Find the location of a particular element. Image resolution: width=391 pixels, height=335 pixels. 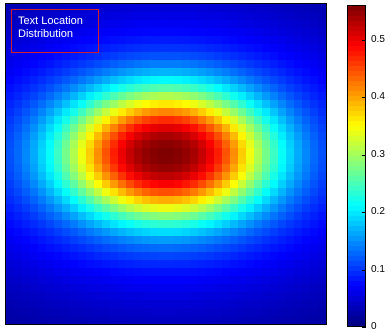

colorbar is located at coordinates (356, 166).